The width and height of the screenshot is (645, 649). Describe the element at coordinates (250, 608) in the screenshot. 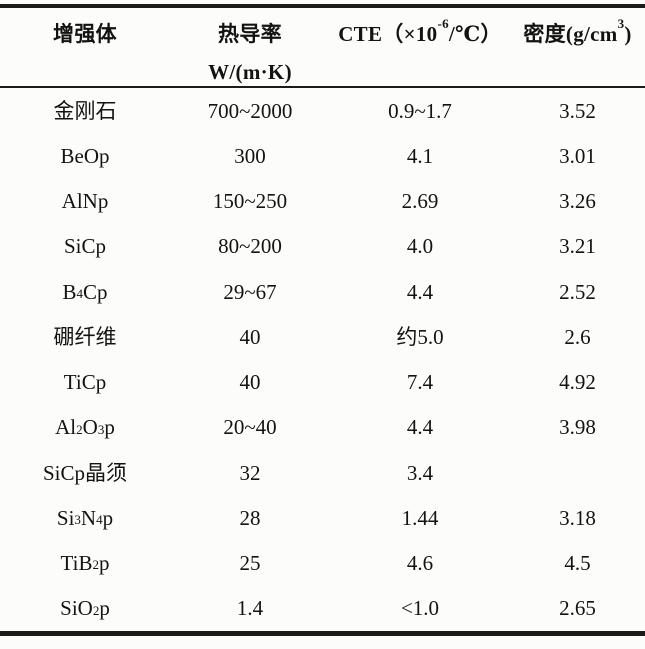

I see `cell-conductivity: 1.4` at that location.